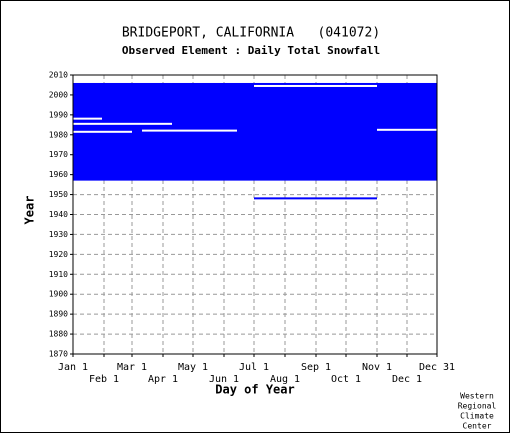  I want to click on data-block, so click(315, 198).